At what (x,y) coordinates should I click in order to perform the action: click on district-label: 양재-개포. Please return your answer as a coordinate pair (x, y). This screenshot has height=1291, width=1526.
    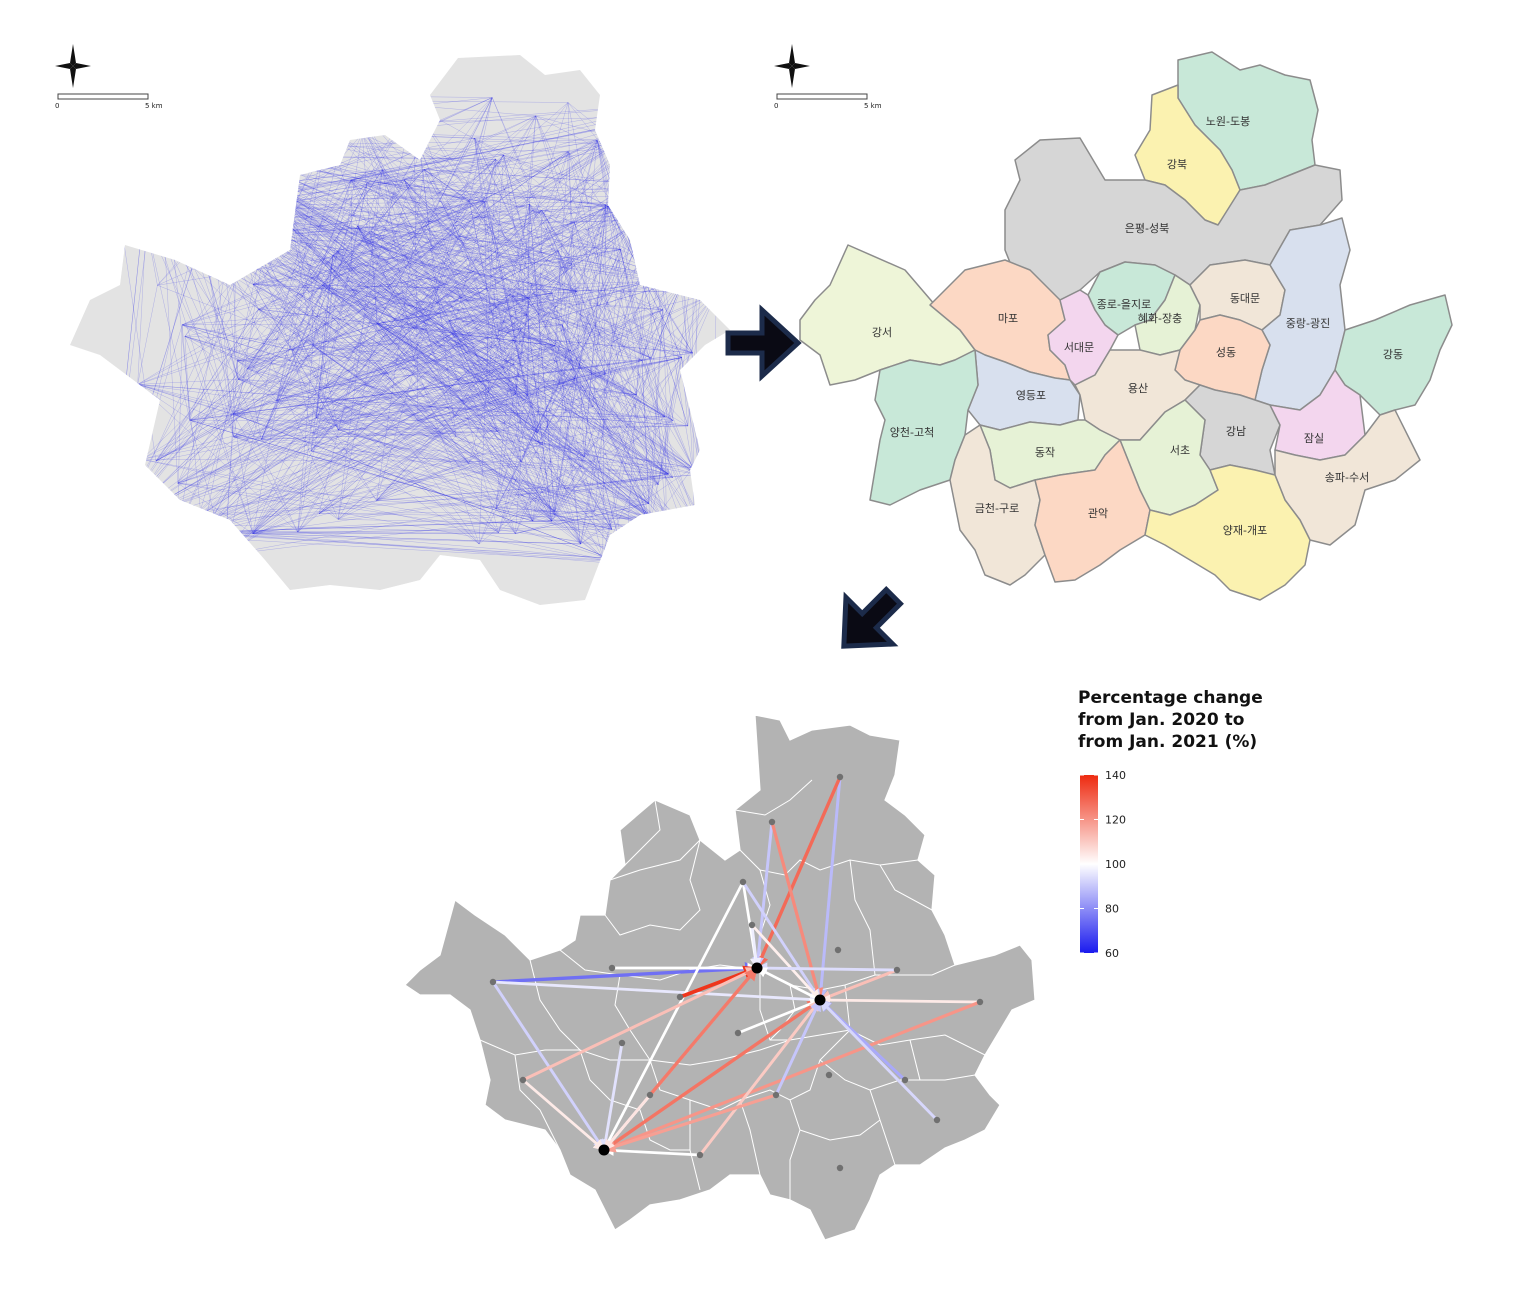
    Looking at the image, I should click on (1245, 530).